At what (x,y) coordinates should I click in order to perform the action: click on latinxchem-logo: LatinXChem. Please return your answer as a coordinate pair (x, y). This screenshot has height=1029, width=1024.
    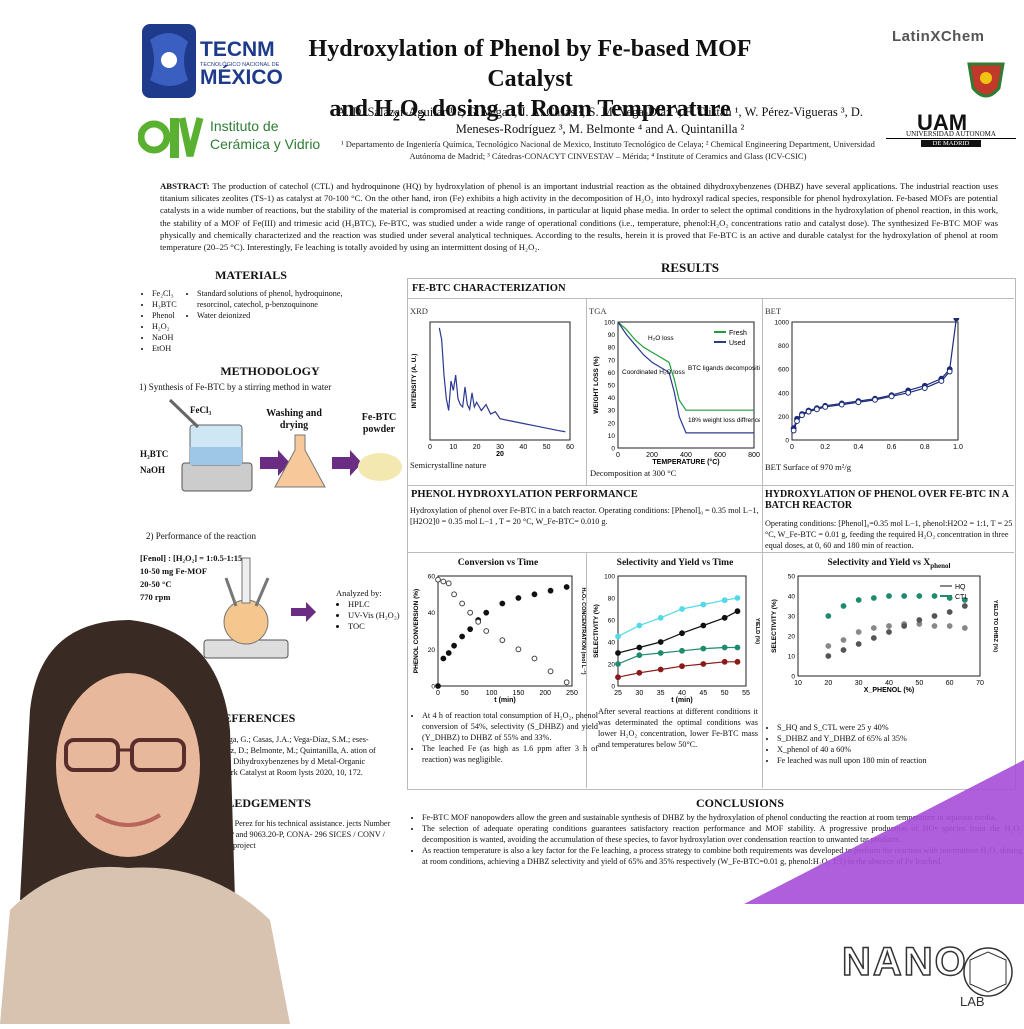
    Looking at the image, I should click on (938, 36).